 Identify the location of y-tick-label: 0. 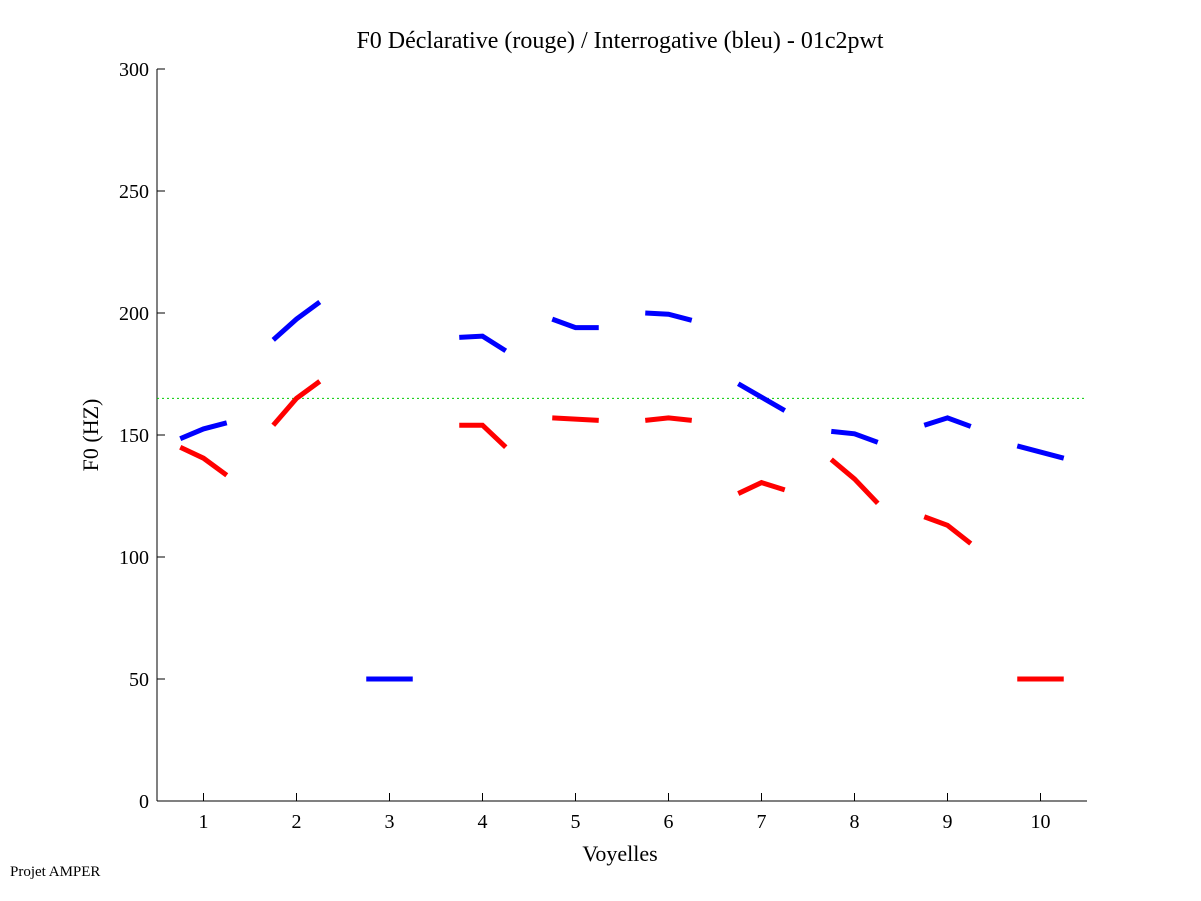
(144, 802).